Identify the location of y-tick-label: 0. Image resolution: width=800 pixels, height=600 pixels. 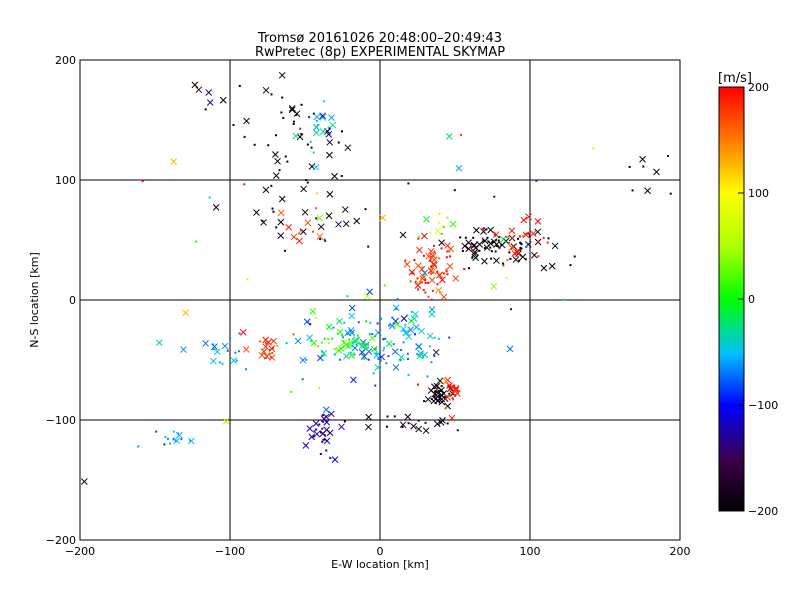
(72, 300).